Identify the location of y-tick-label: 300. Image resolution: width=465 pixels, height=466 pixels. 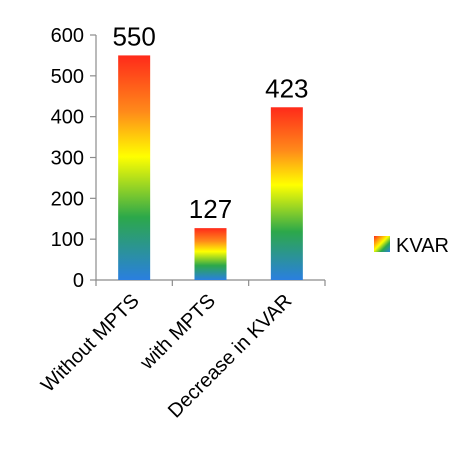
(67, 159).